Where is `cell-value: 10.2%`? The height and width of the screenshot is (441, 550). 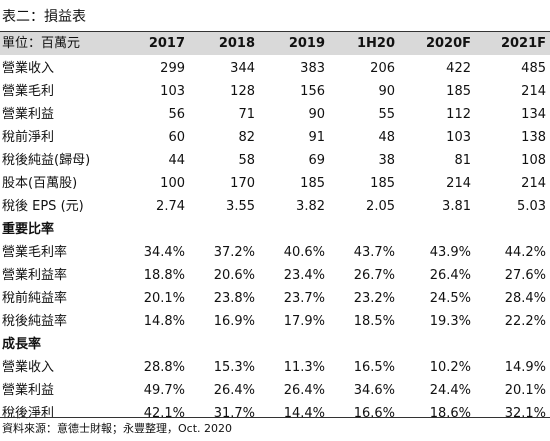 cell-value: 10.2% is located at coordinates (450, 367).